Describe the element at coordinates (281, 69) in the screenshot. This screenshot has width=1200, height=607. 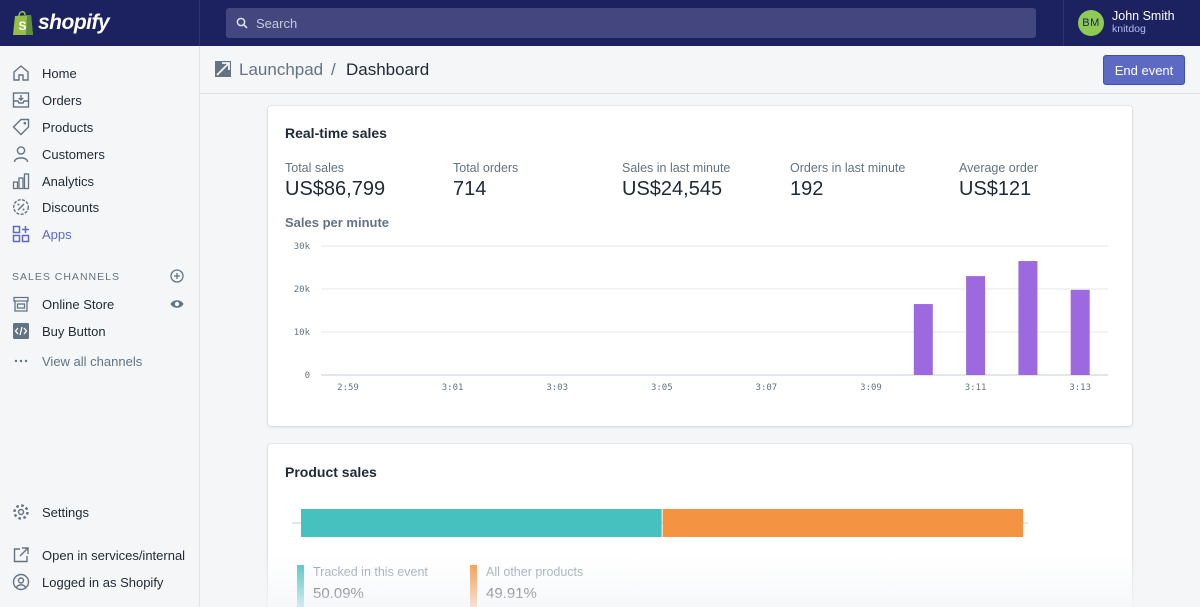
I see `breadcrumb-launchpad: Launchpad` at that location.